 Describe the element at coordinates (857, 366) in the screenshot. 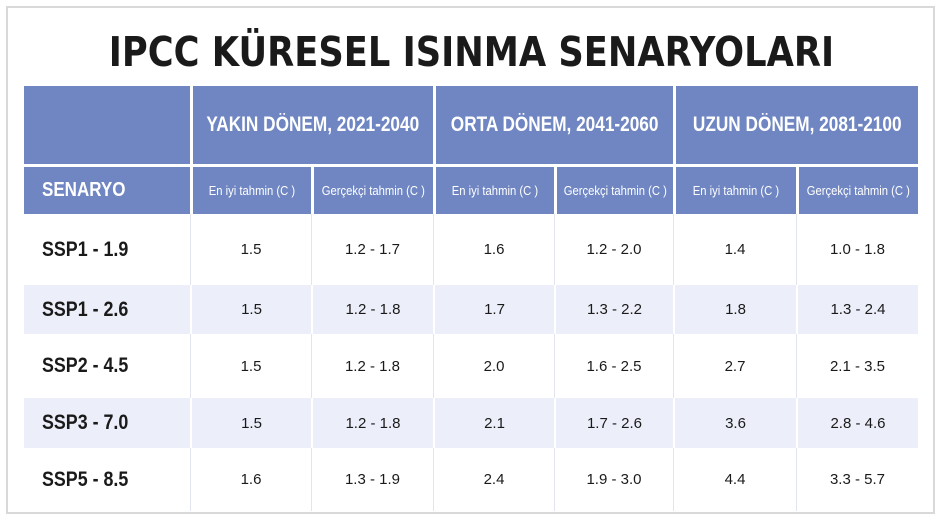

I see `table-cell: 2.1 - 3.5` at that location.